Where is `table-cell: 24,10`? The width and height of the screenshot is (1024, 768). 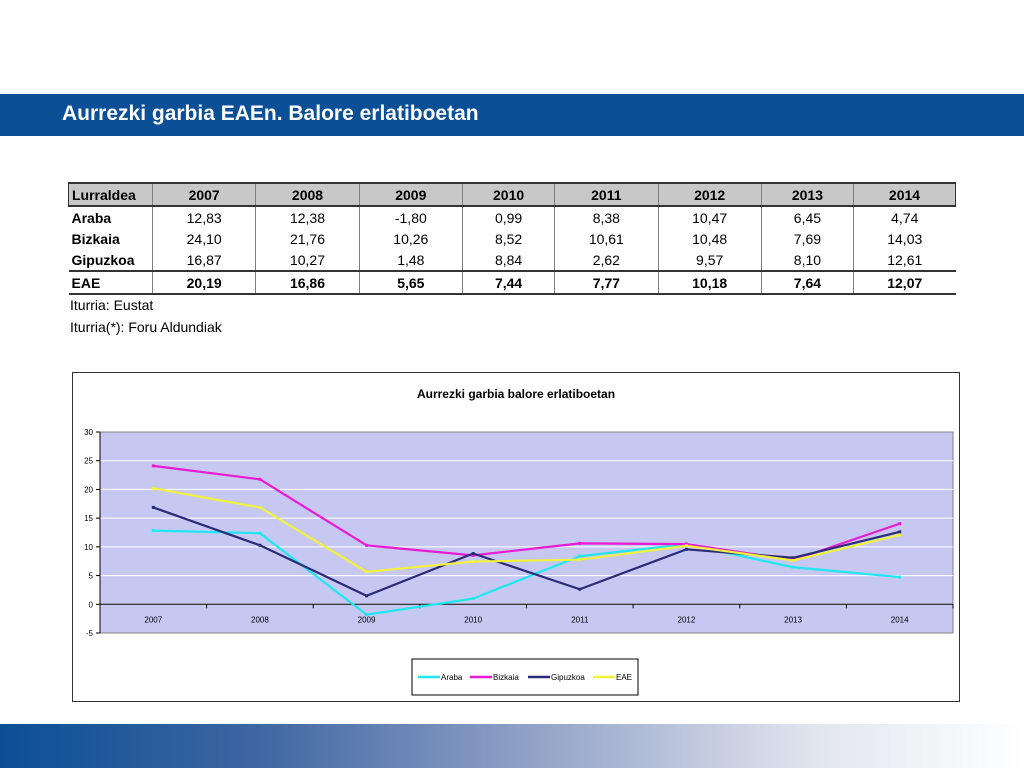 table-cell: 24,10 is located at coordinates (203, 238).